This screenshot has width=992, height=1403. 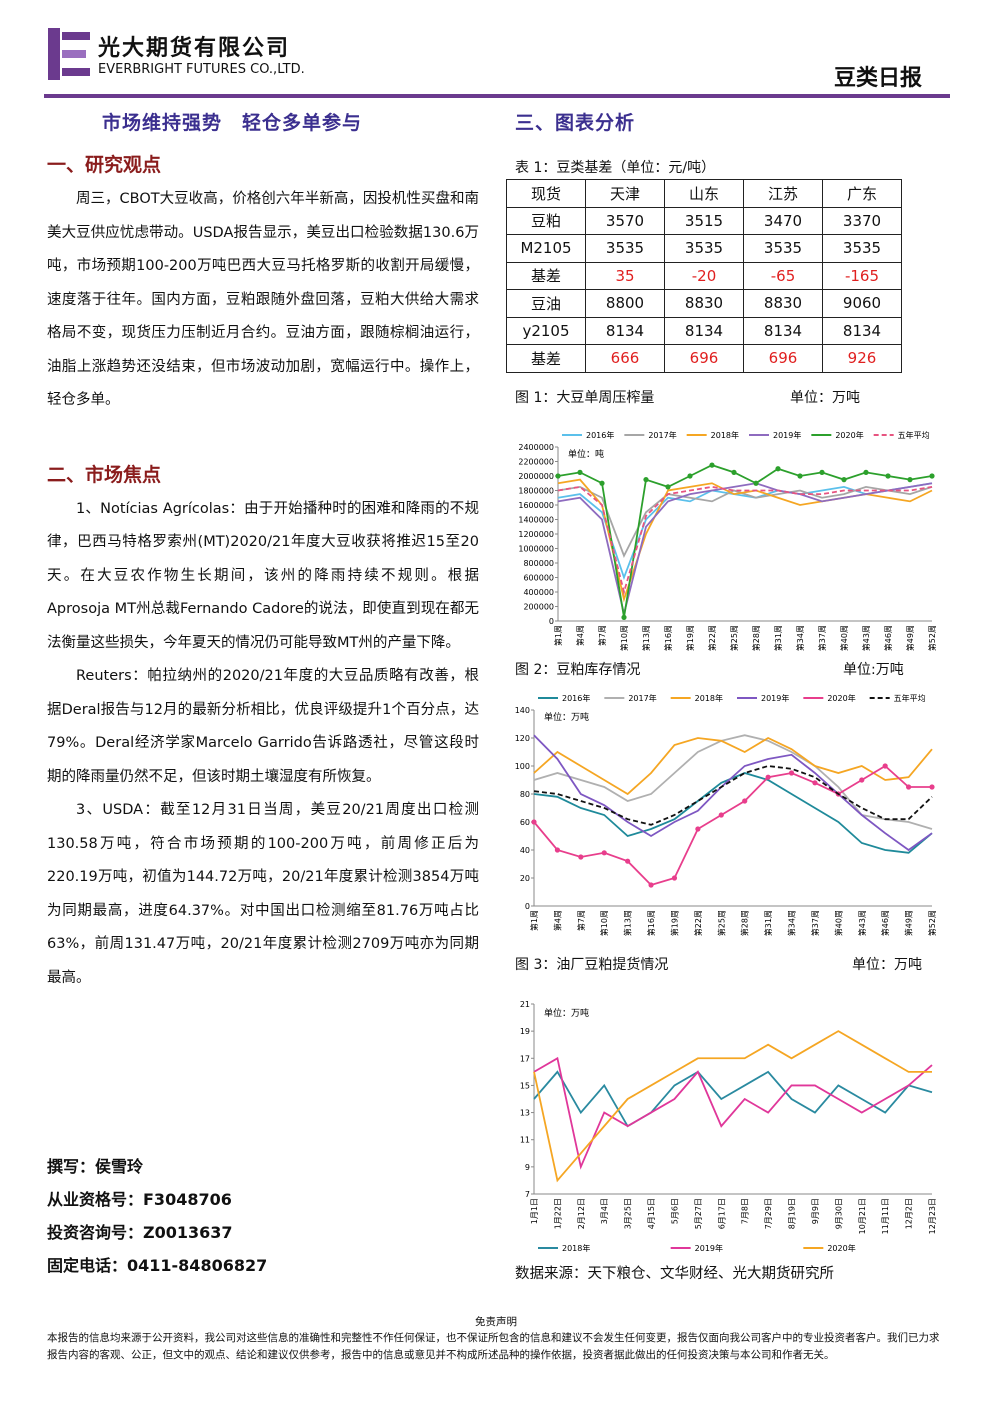 What do you see at coordinates (642, 698) in the screenshot?
I see `legend-label: 2017年` at bounding box center [642, 698].